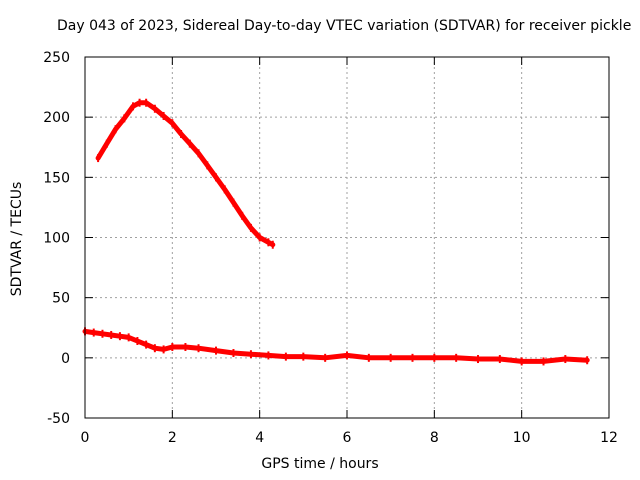 The width and height of the screenshot is (640, 480). What do you see at coordinates (172, 438) in the screenshot?
I see `x-tick-label: 2` at bounding box center [172, 438].